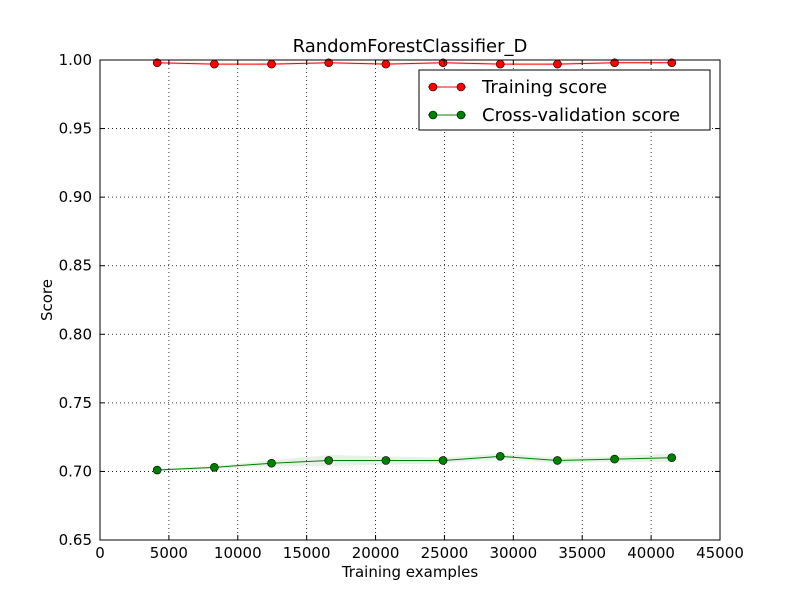 The width and height of the screenshot is (800, 600). Describe the element at coordinates (445, 553) in the screenshot. I see `x-tick-label: 25000` at that location.